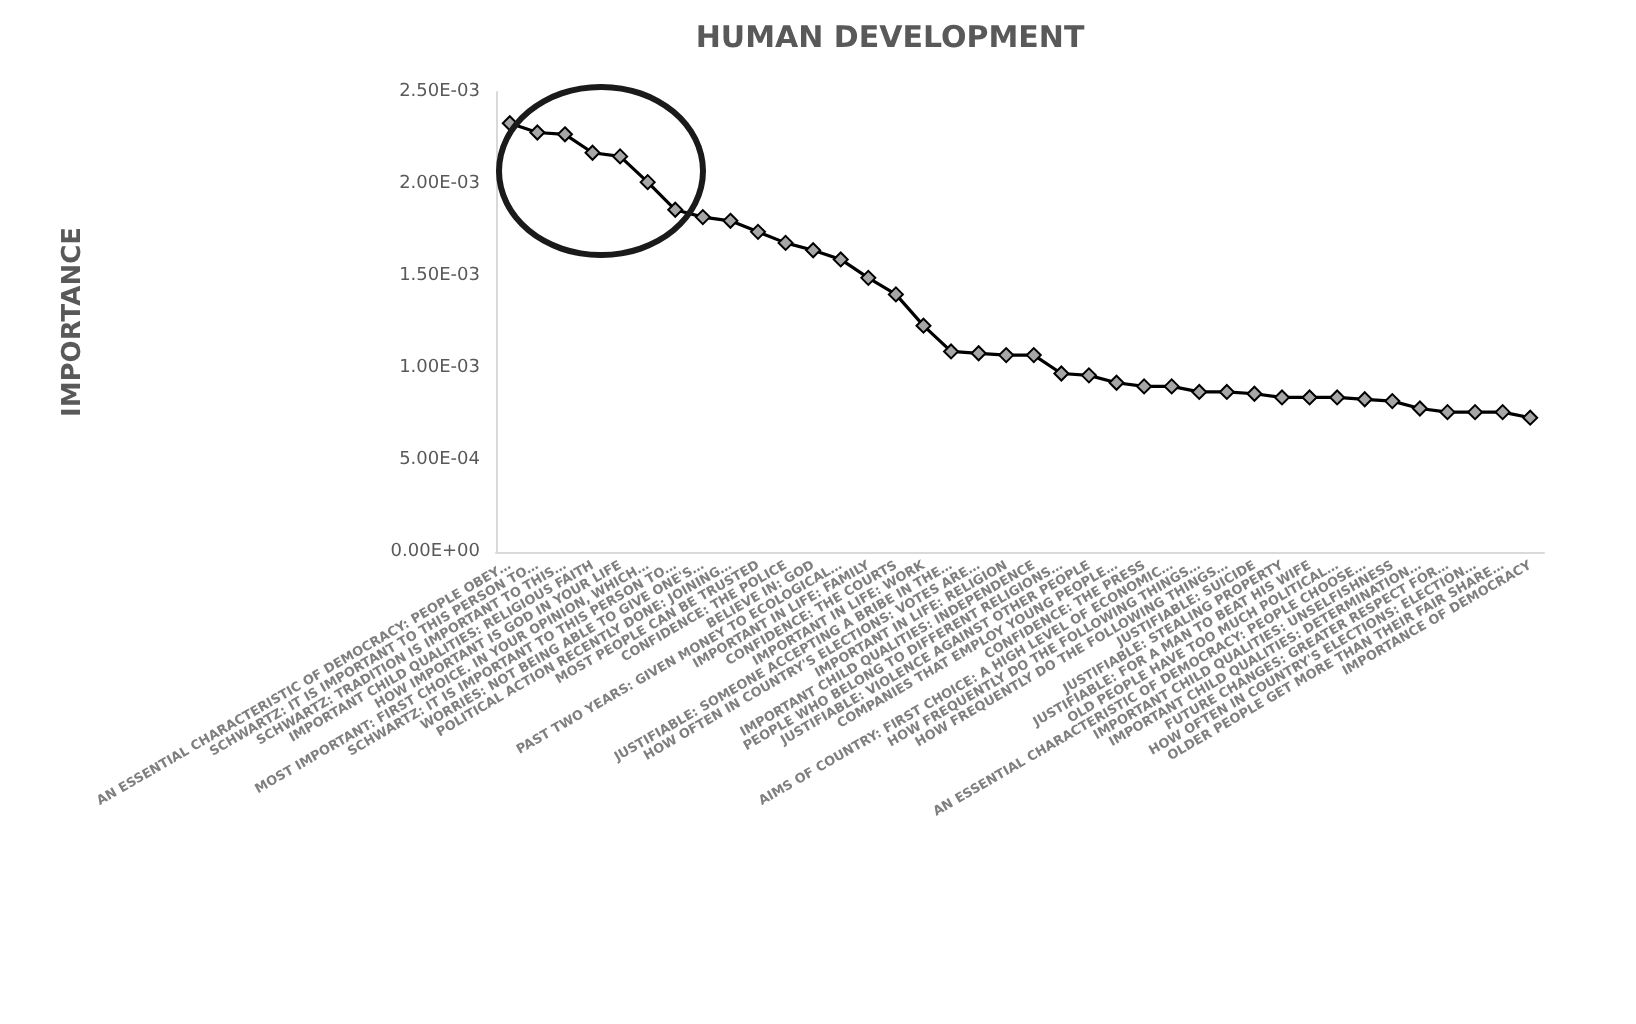 The image size is (1636, 1024). I want to click on y-tick-label: 5.00E-04, so click(440, 460).